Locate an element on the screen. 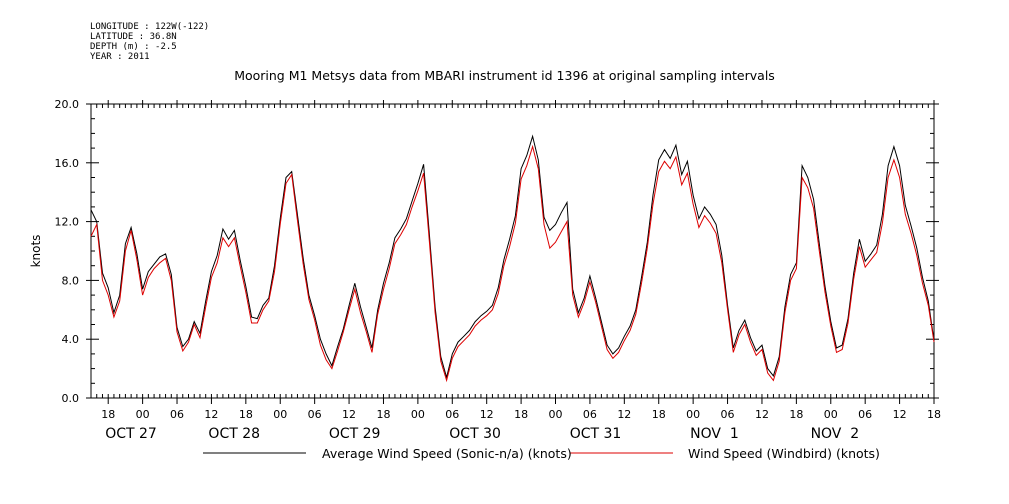  latitude-label: LATITUDE : 36.8N is located at coordinates (133, 37).